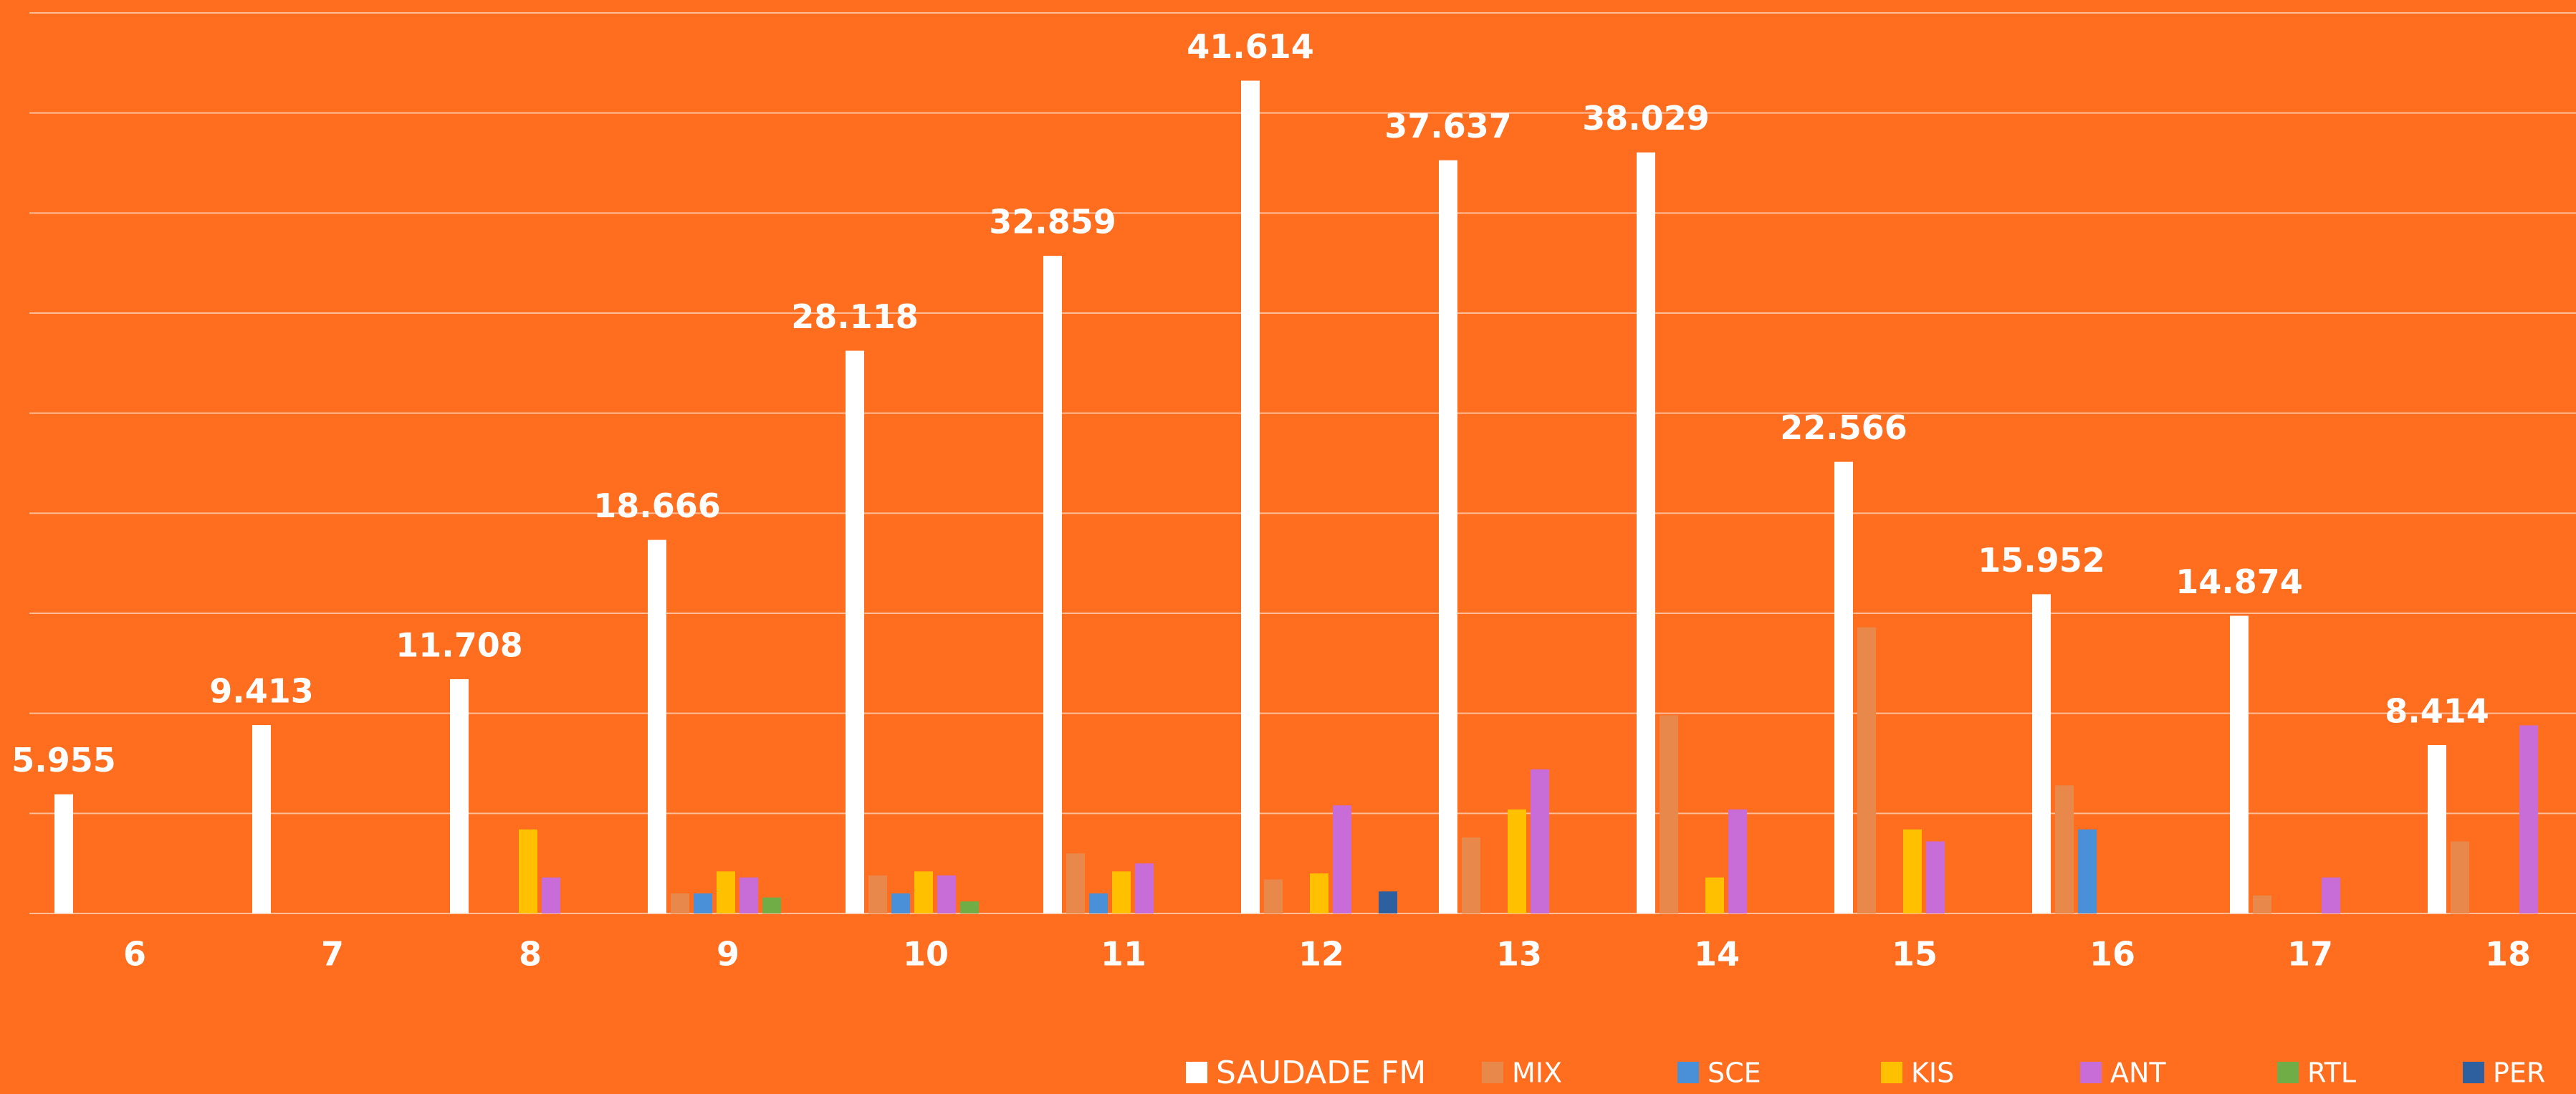 This screenshot has height=1094, width=2576. Describe the element at coordinates (2437, 711) in the screenshot. I see `data-label: 8.414` at that location.